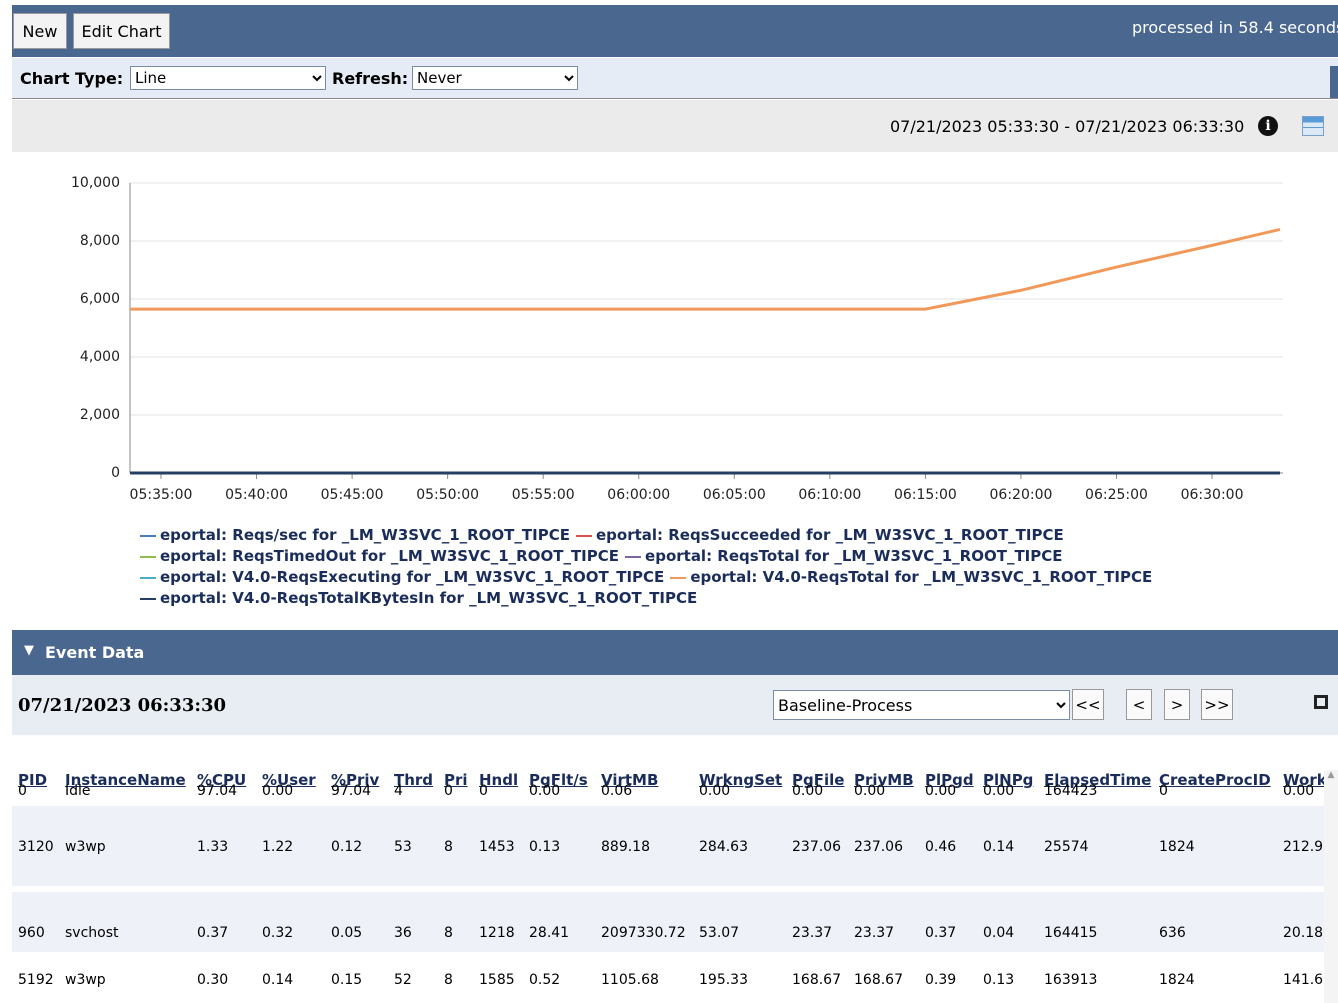  Describe the element at coordinates (1313, 126) in the screenshot. I see `table-icon` at that location.